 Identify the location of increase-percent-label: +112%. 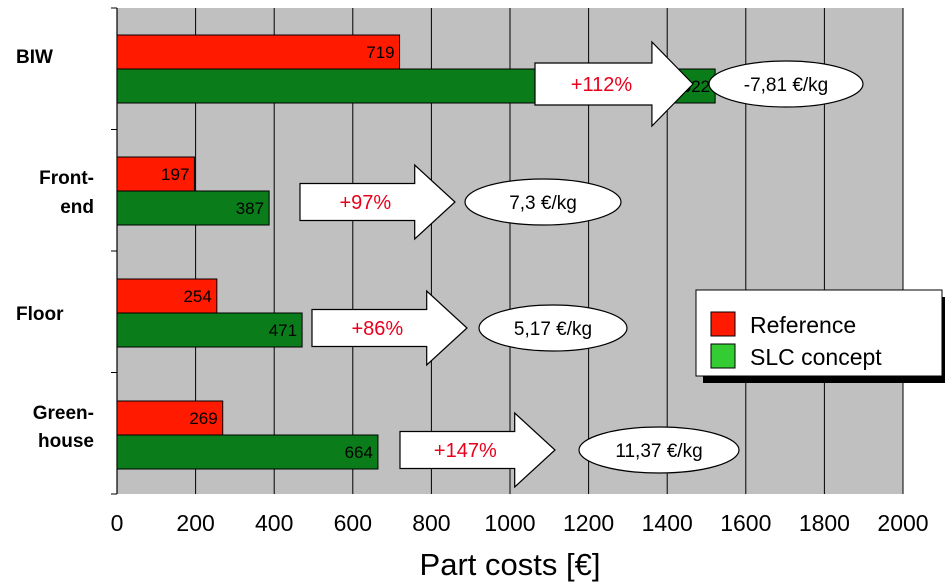
(602, 85).